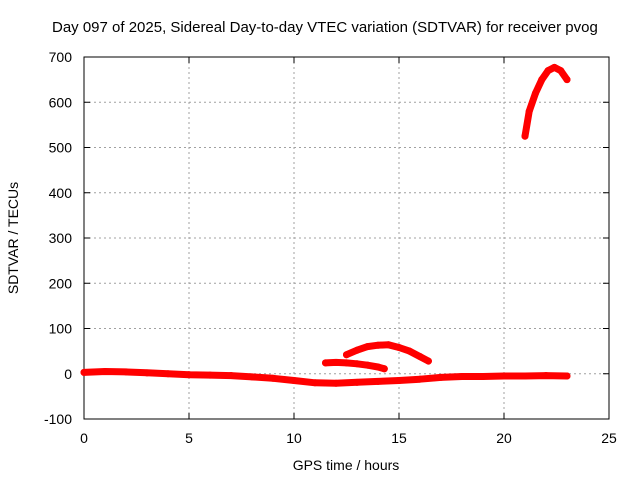  What do you see at coordinates (325, 377) in the screenshot?
I see `series-baseline` at bounding box center [325, 377].